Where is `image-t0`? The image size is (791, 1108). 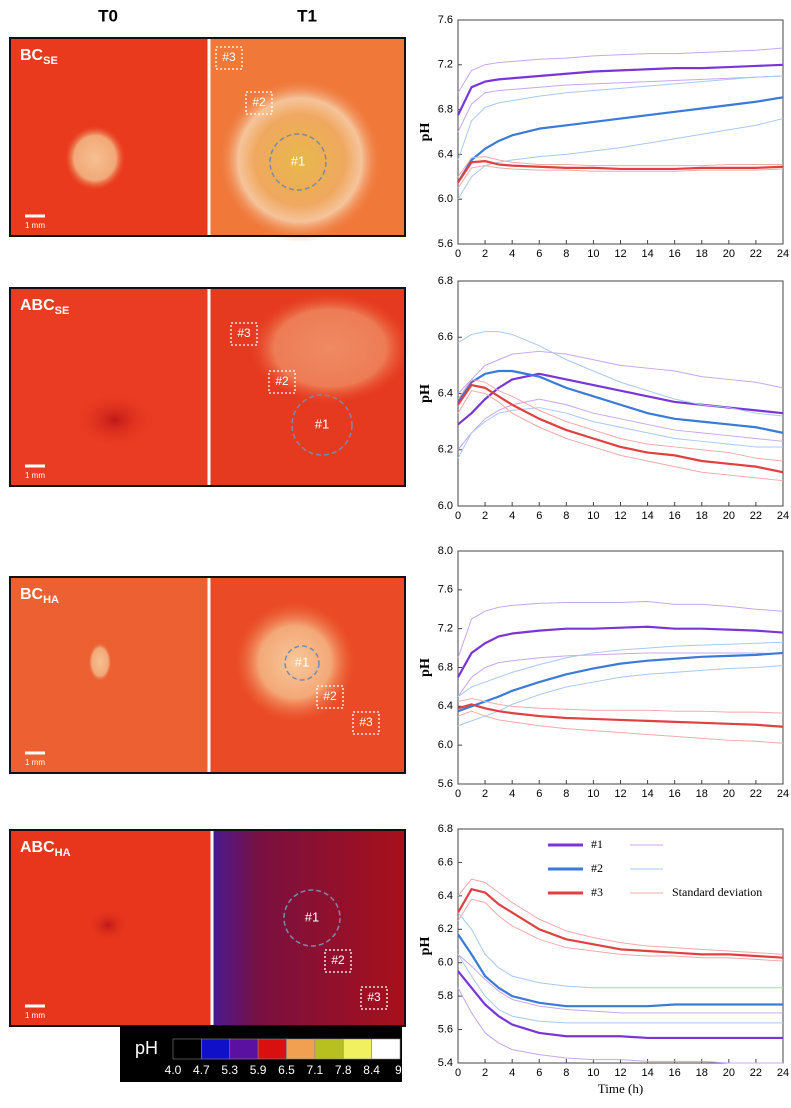 image-t0 is located at coordinates (109, 387).